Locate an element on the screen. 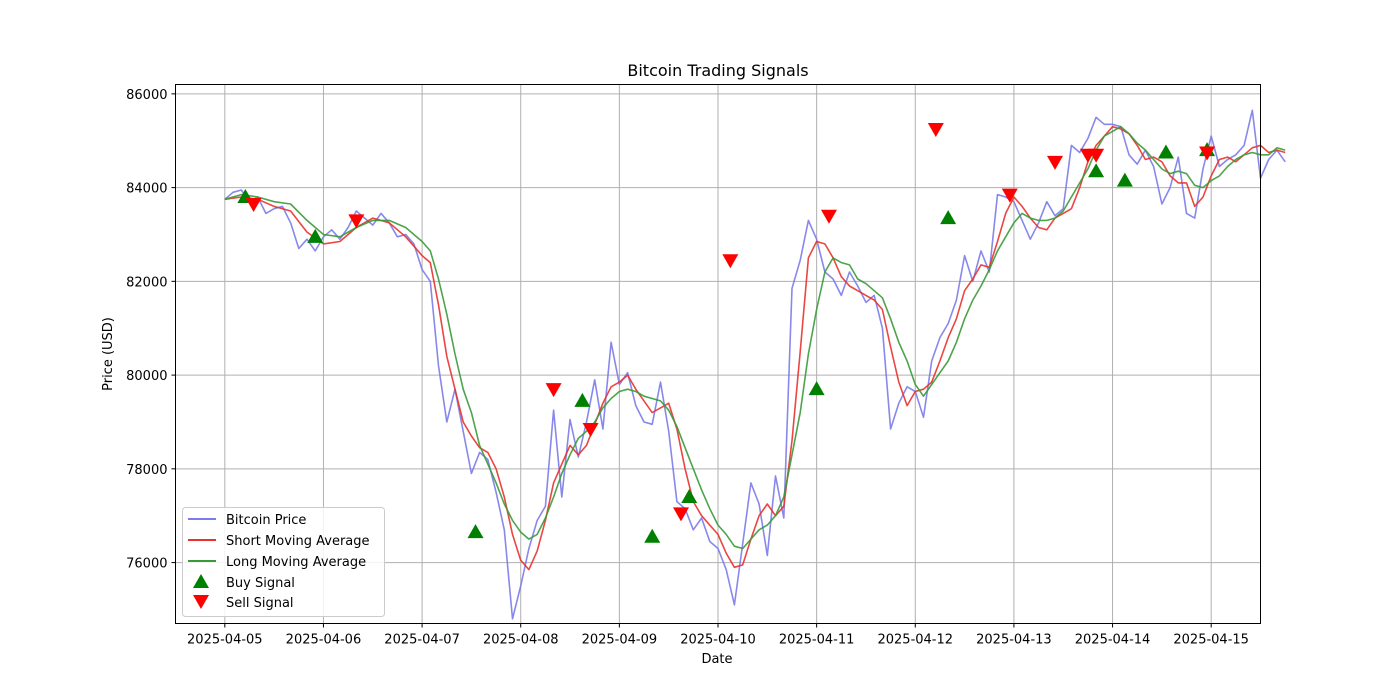 The image size is (1400, 700). y-tick-label: 84000 is located at coordinates (146, 189).